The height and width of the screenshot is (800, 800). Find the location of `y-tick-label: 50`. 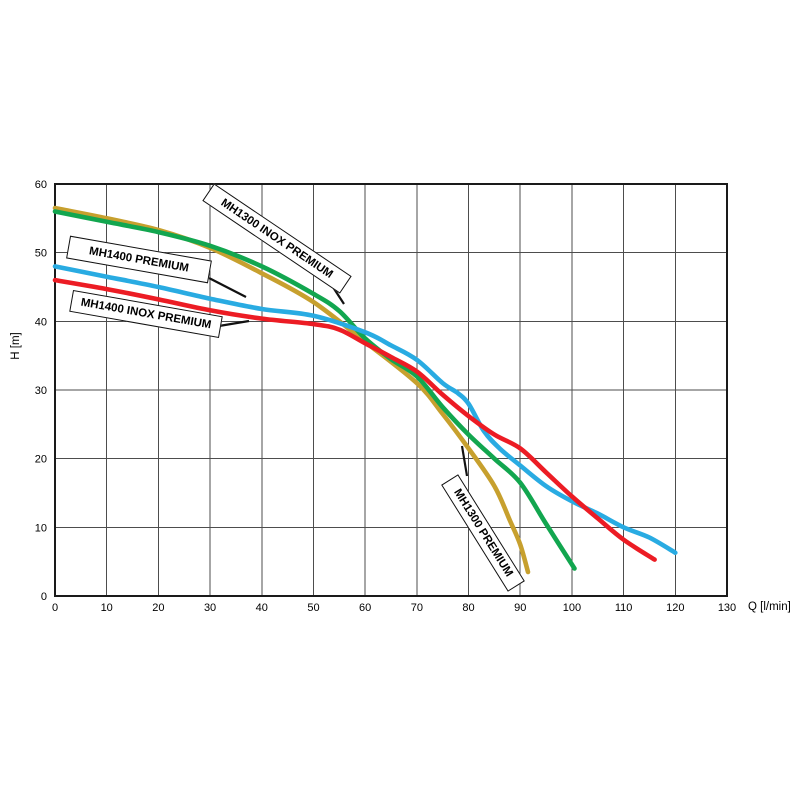

y-tick-label: 50 is located at coordinates (41, 254).